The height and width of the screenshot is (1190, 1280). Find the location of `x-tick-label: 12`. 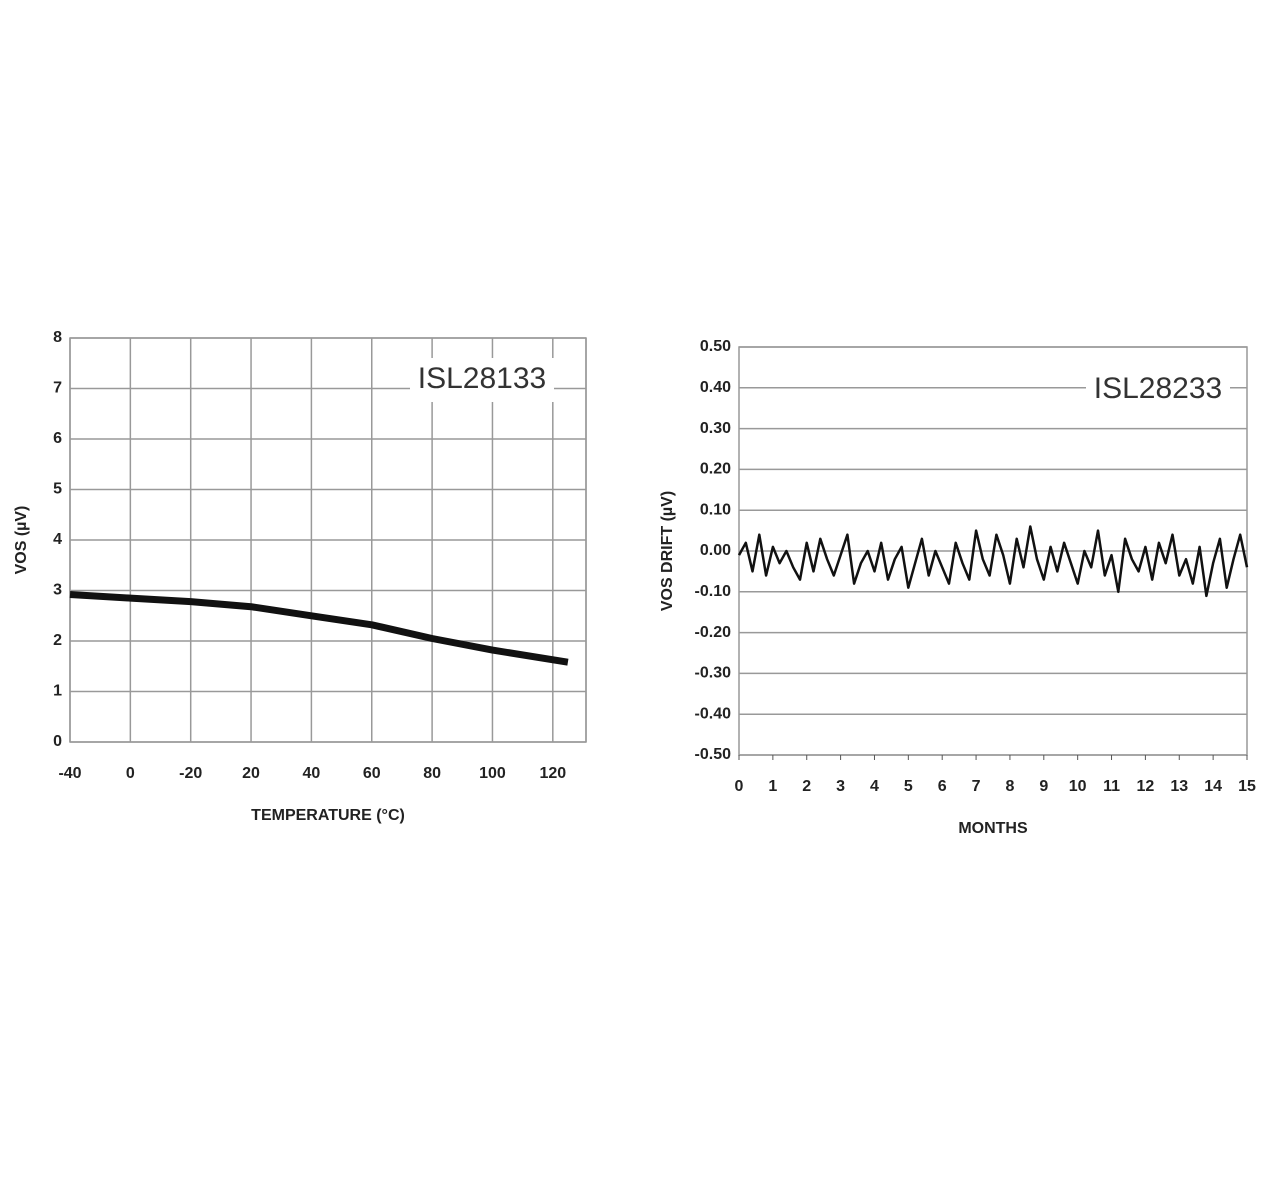

x-tick-label: 12 is located at coordinates (1146, 786).